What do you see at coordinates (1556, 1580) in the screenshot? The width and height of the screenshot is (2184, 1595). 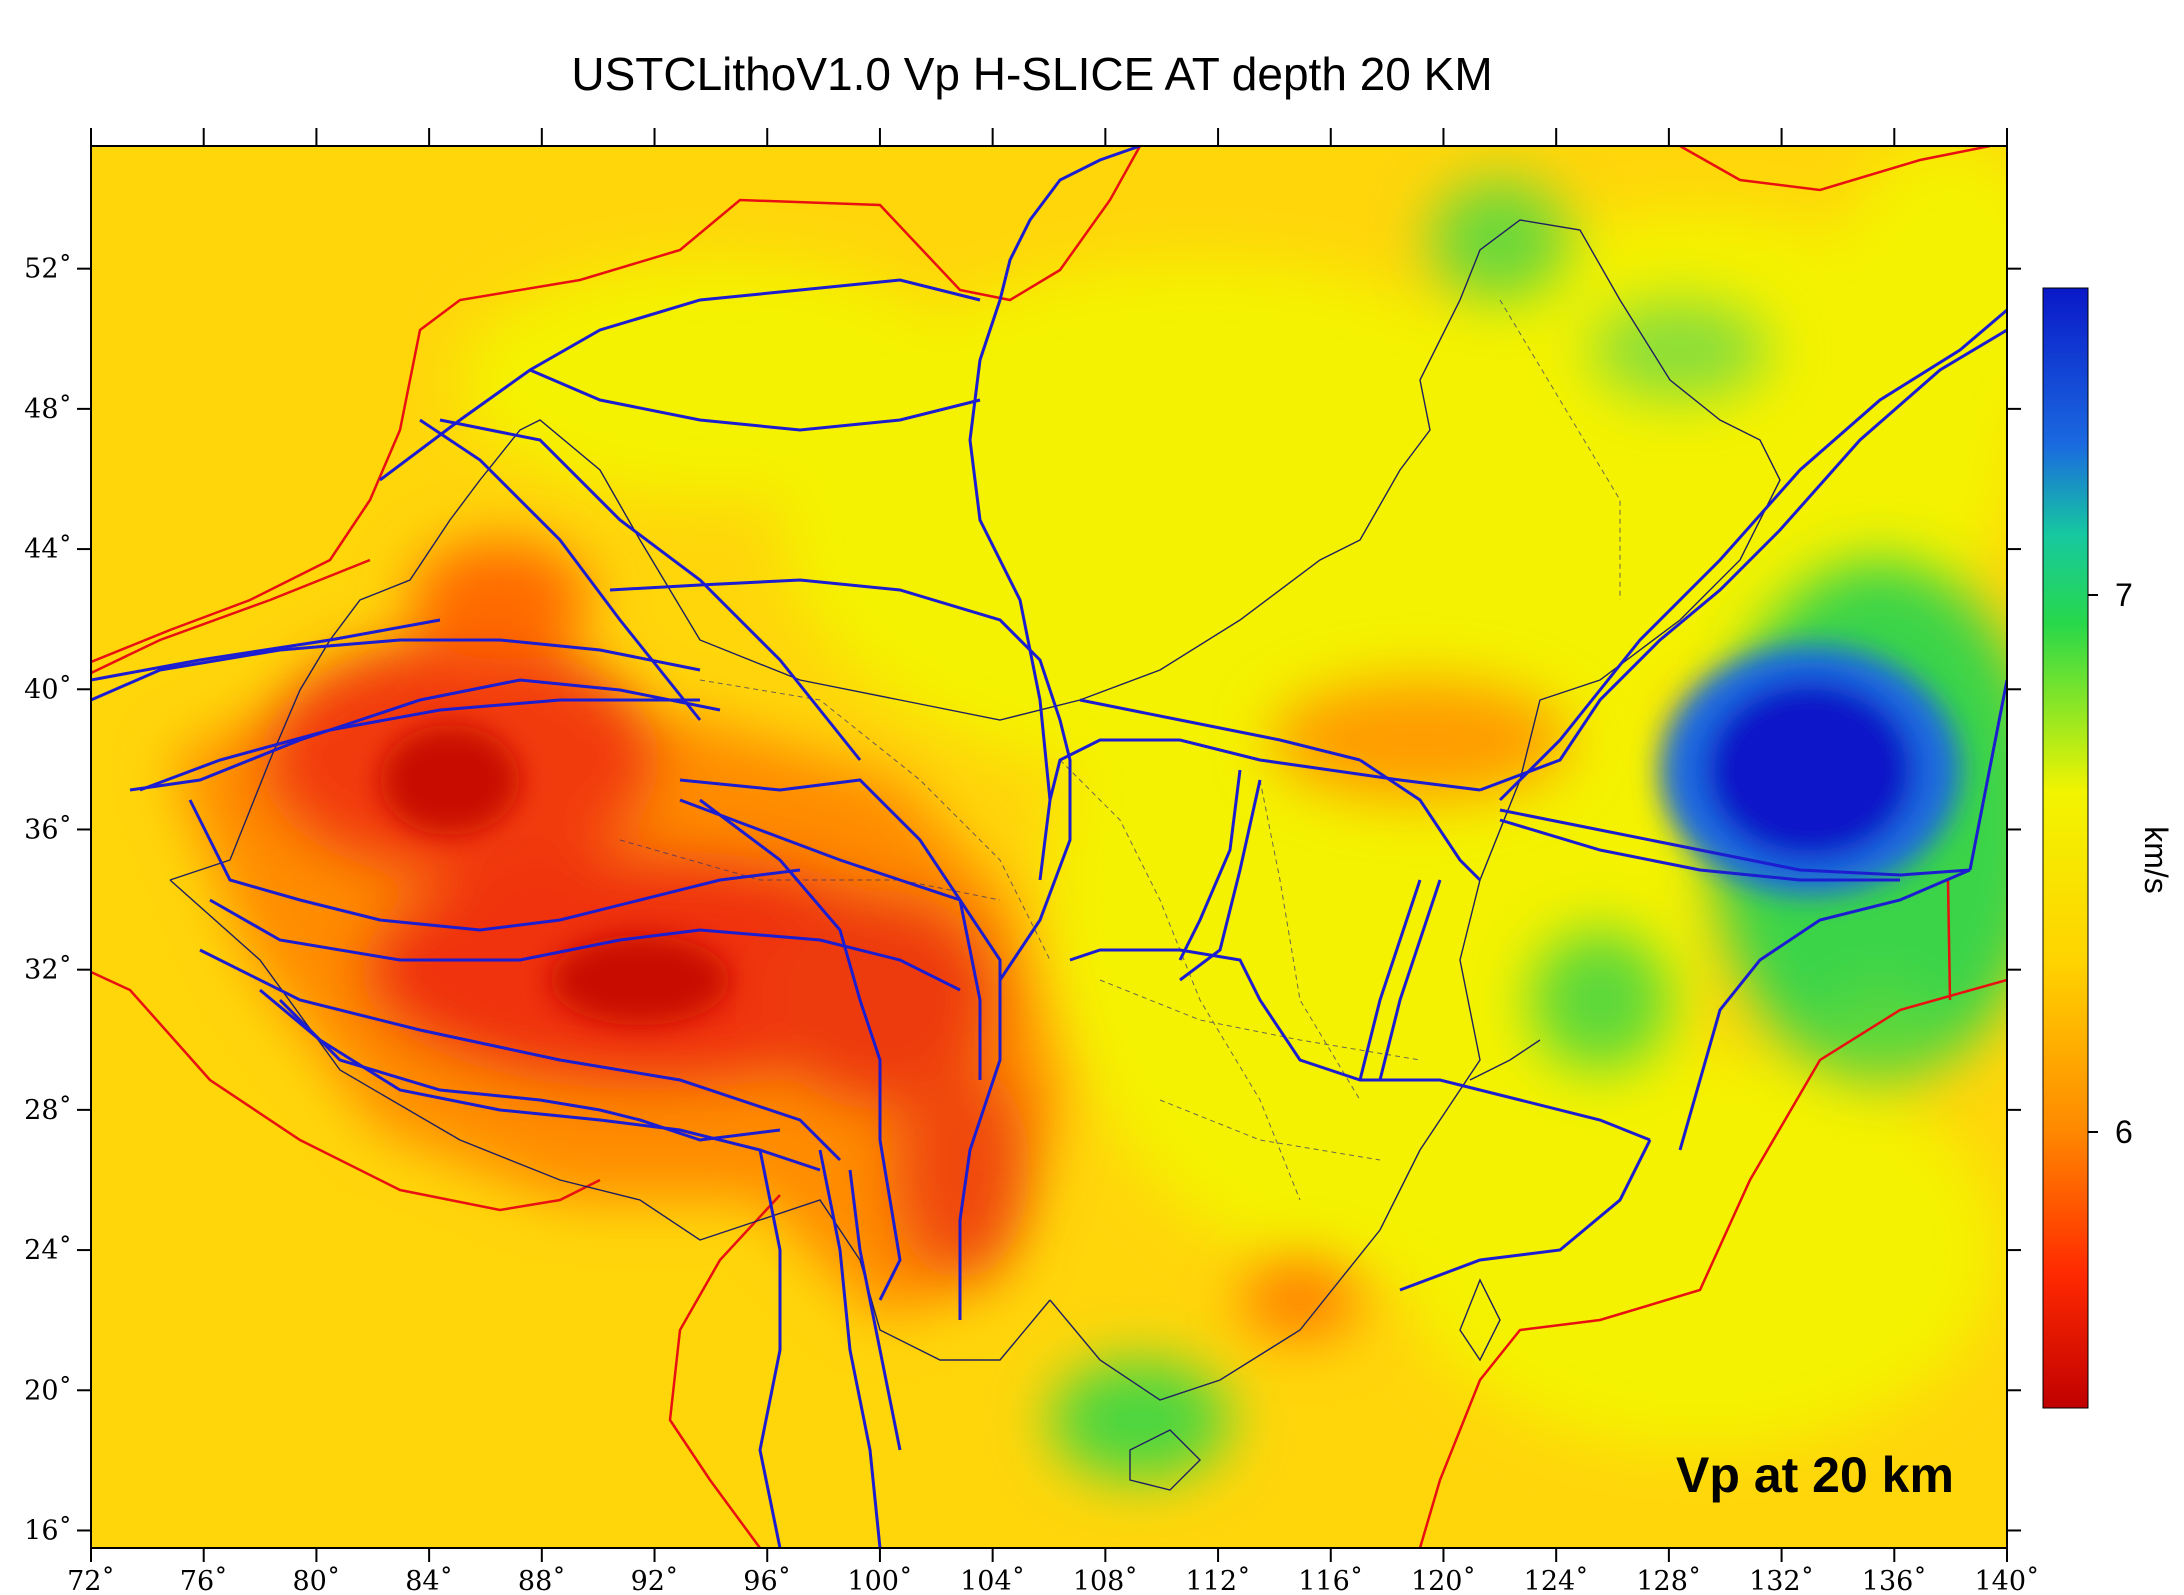 I see `x-tick-label: 124˚` at bounding box center [1556, 1580].